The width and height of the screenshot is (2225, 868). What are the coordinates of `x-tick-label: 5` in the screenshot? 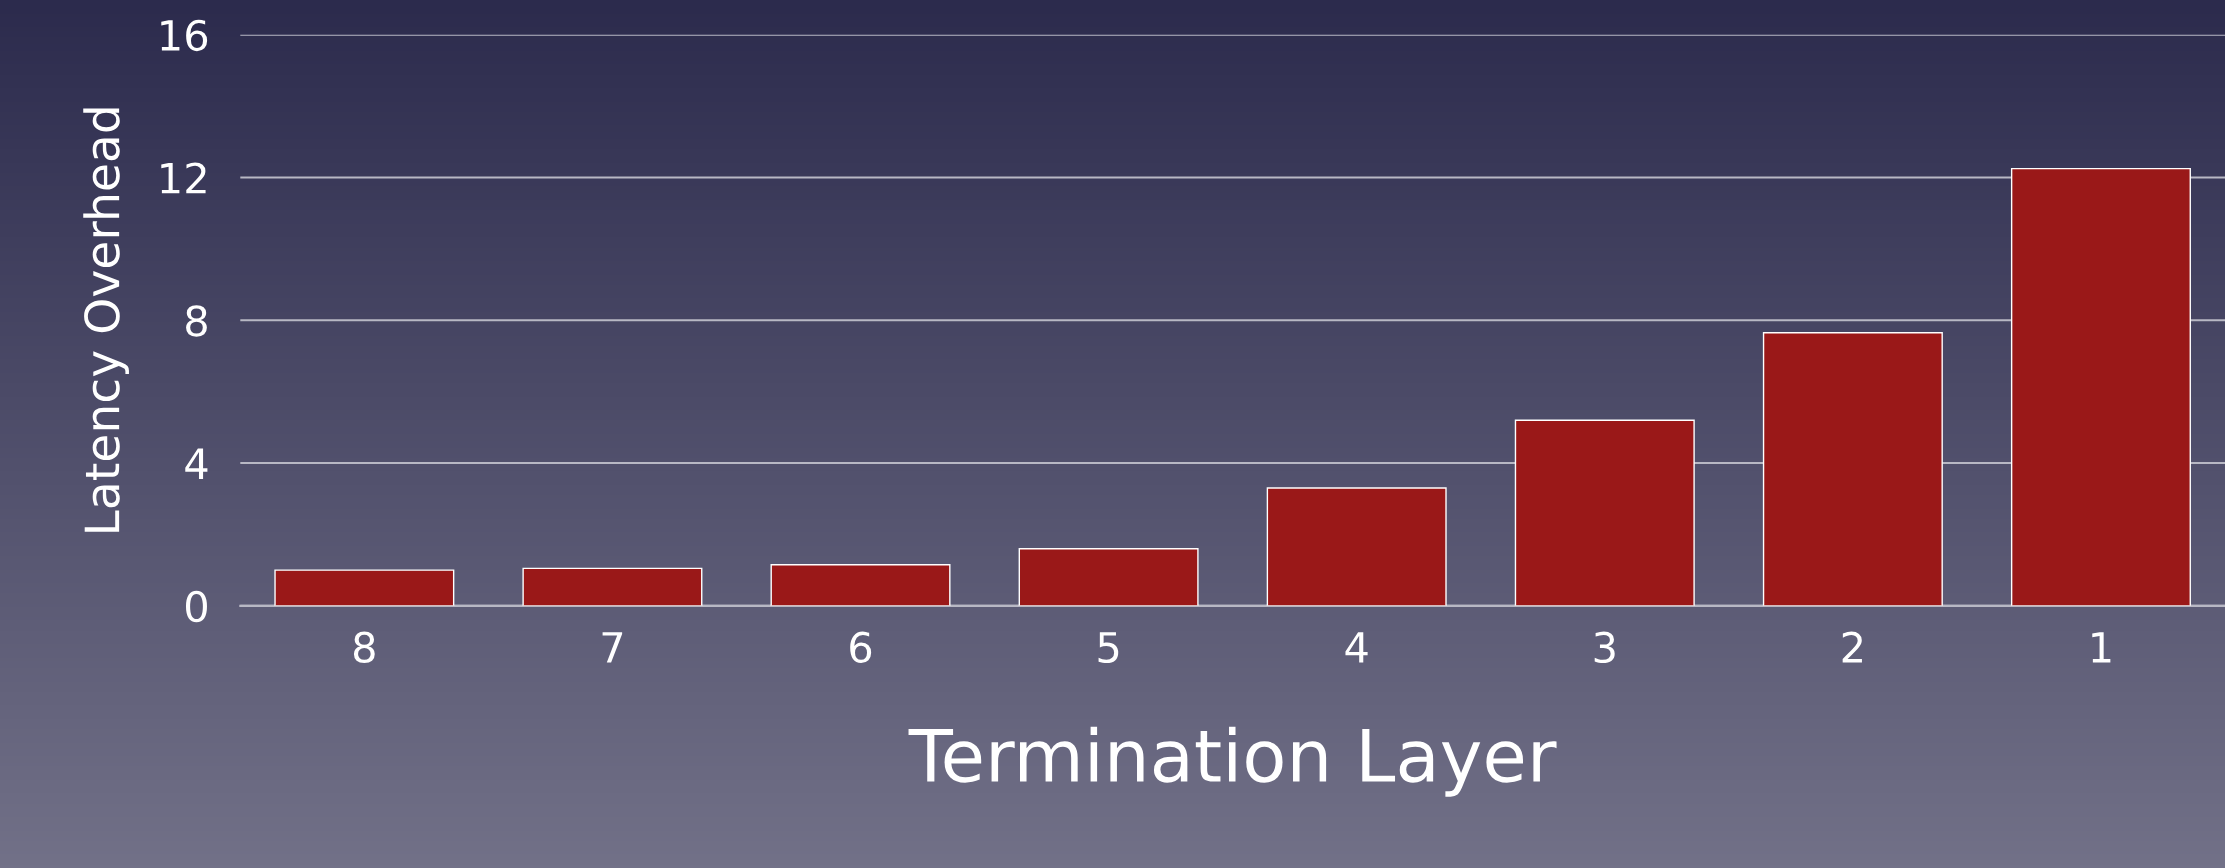 It's located at (1108, 648).